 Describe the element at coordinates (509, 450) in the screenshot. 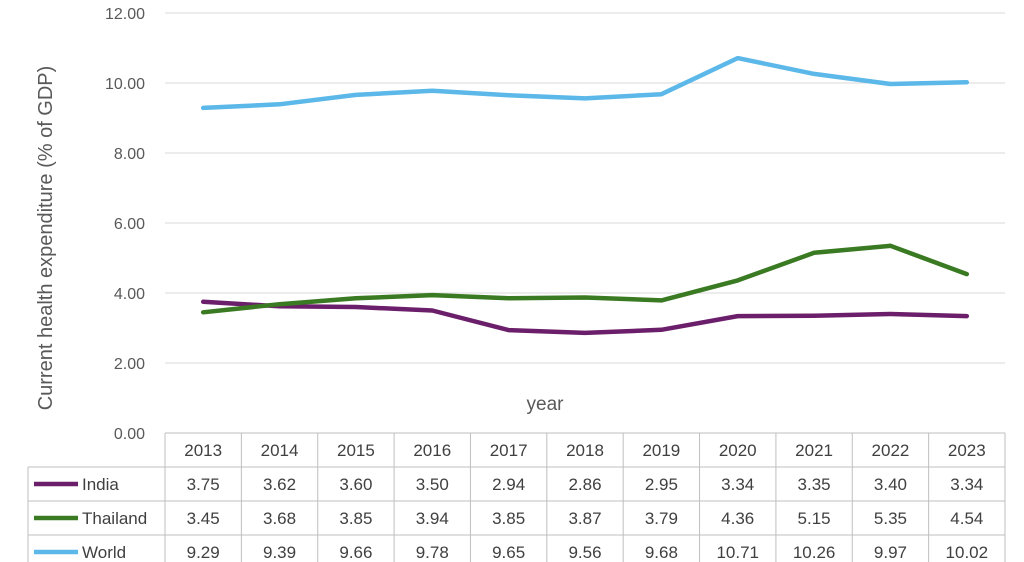

I see `x-tick-label: 2017` at that location.